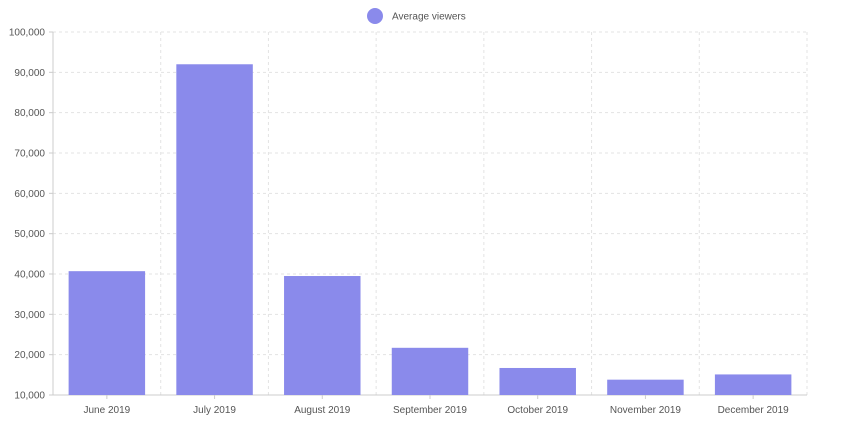 This screenshot has height=423, width=846. I want to click on y-tick-label: 50,000, so click(29, 234).